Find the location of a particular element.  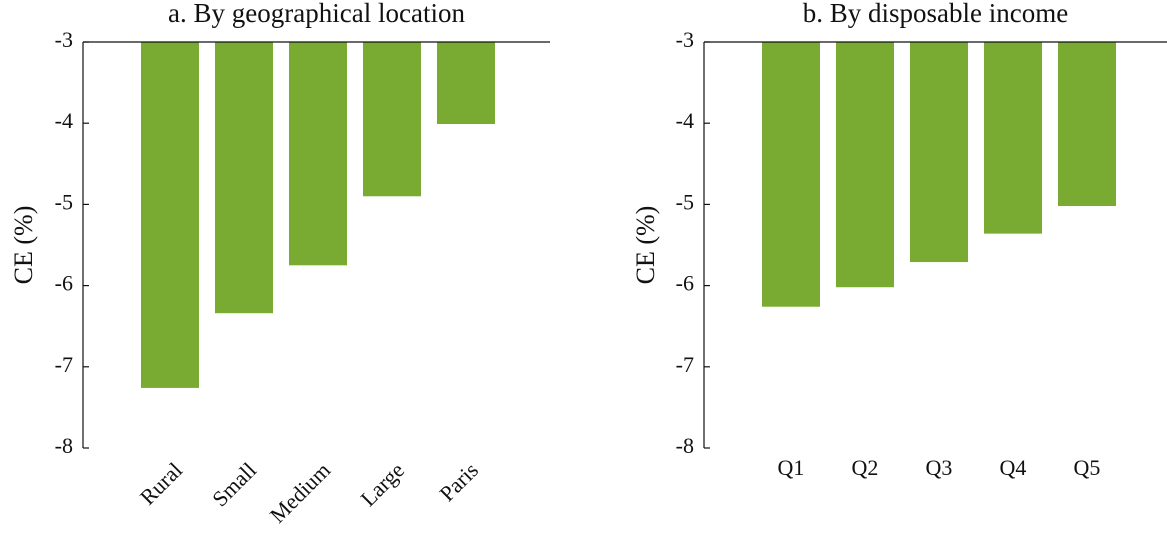

x-tick-label: Q1 is located at coordinates (791, 467).